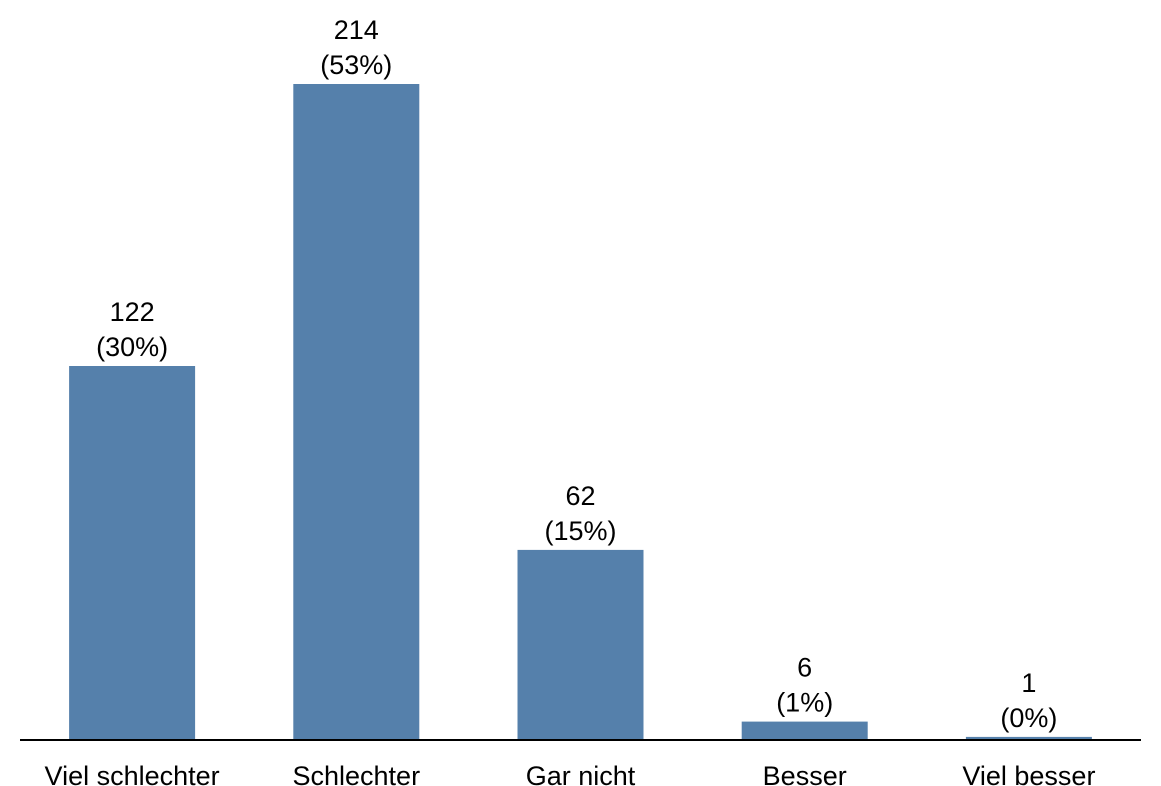 The width and height of the screenshot is (1161, 786). Describe the element at coordinates (132, 312) in the screenshot. I see `bar-value-label: 122` at that location.